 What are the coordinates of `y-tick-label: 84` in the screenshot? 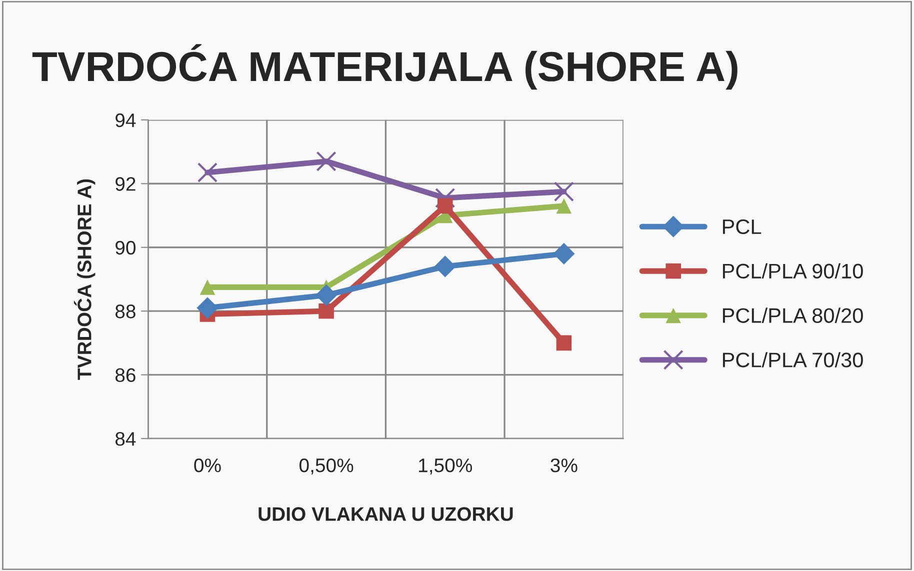 It's located at (125, 439).